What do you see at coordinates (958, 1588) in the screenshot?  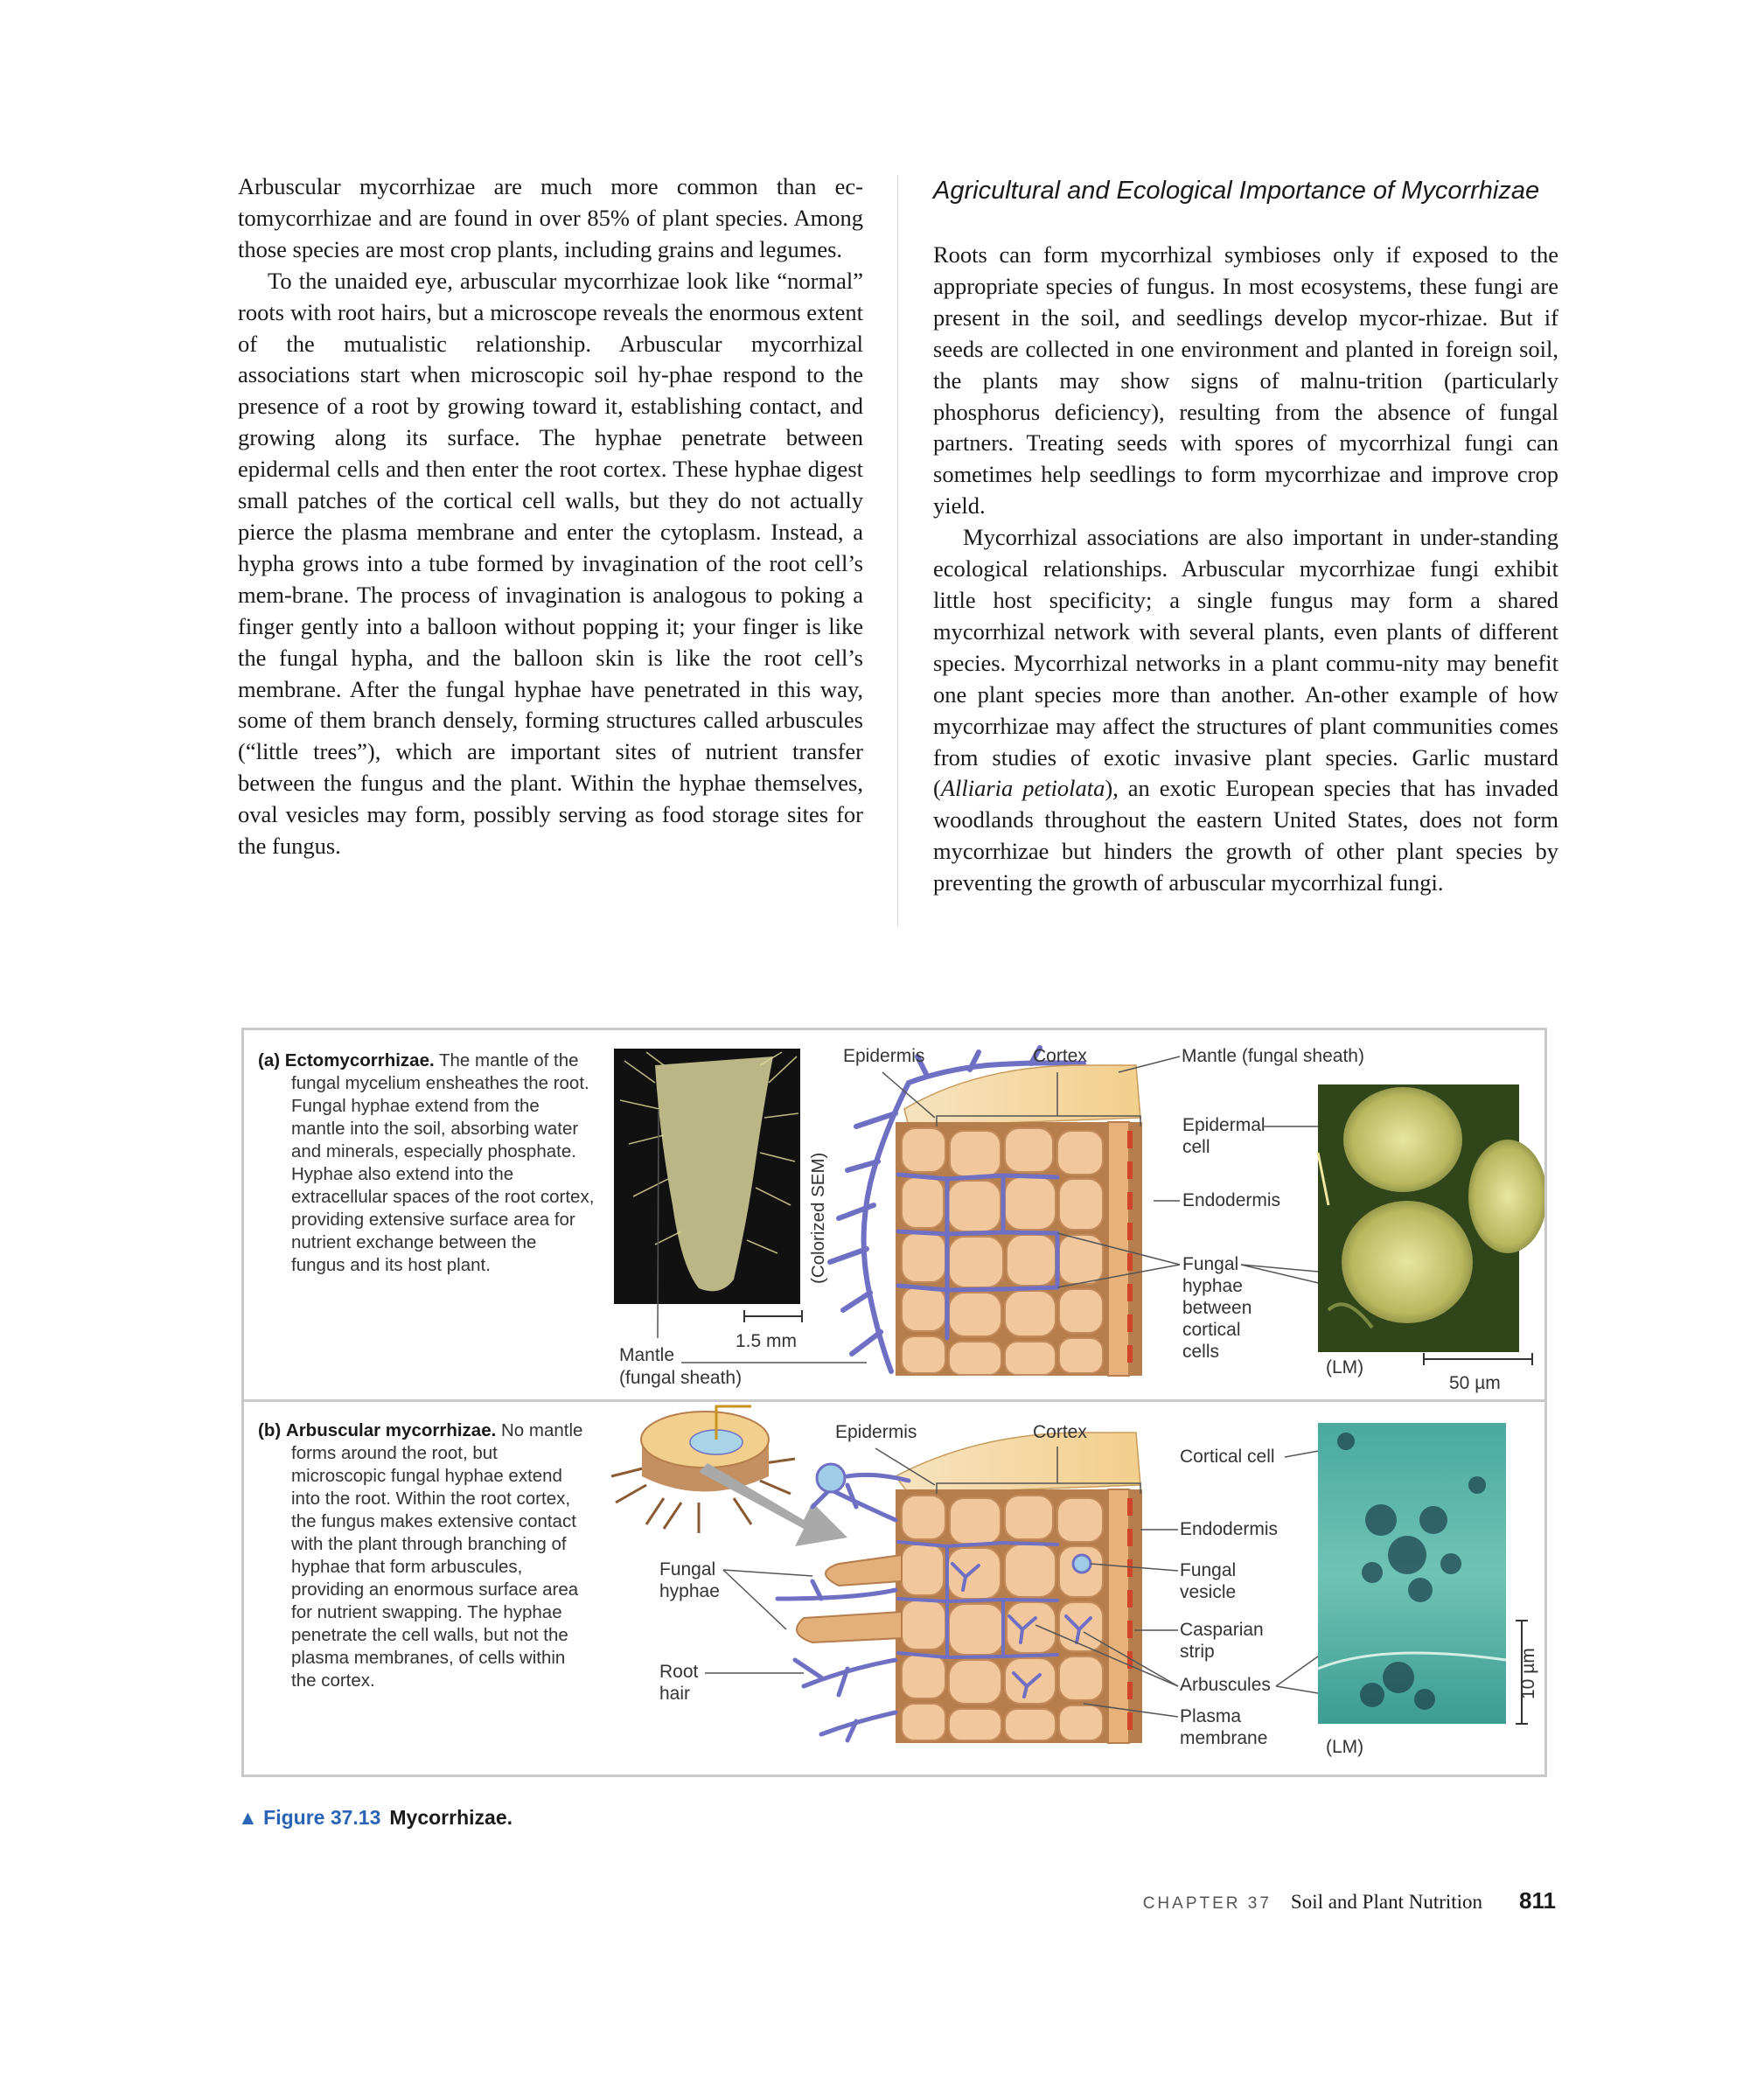 I see `arbuscular-root-diagram` at bounding box center [958, 1588].